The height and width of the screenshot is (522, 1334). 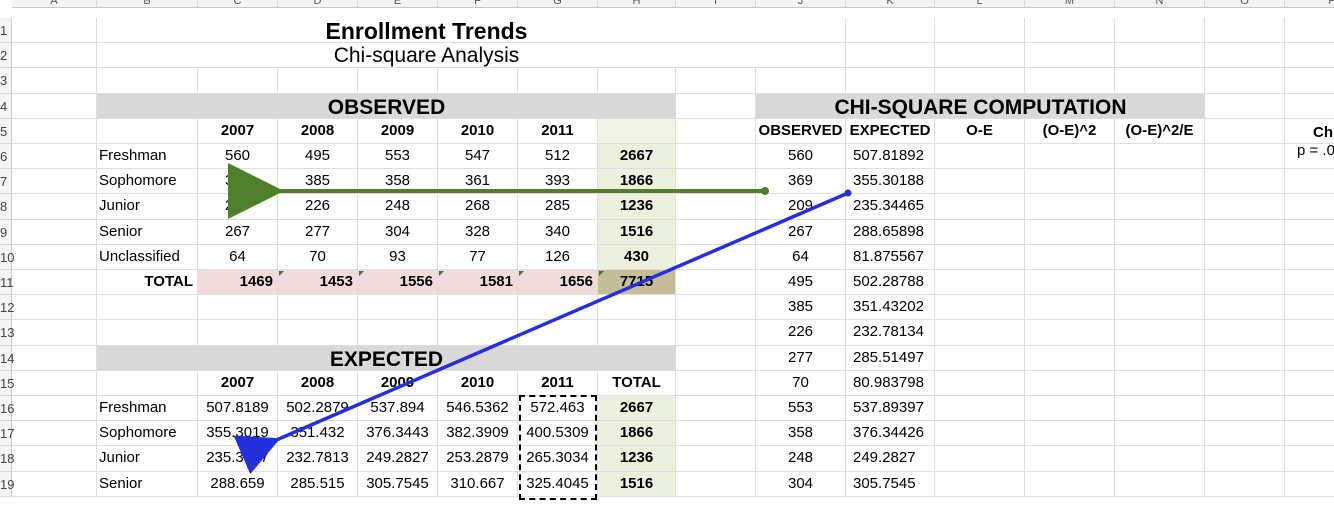 I want to click on observed-year-header: 2010, so click(x=478, y=131).